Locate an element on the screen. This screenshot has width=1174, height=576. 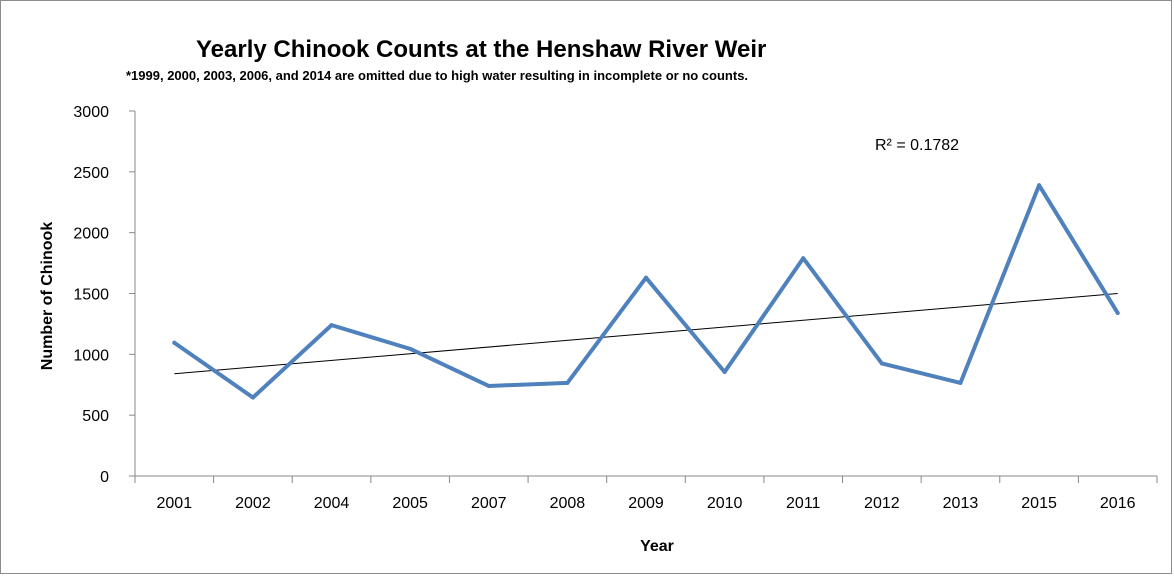
x-tick-label: 2011 is located at coordinates (803, 503).